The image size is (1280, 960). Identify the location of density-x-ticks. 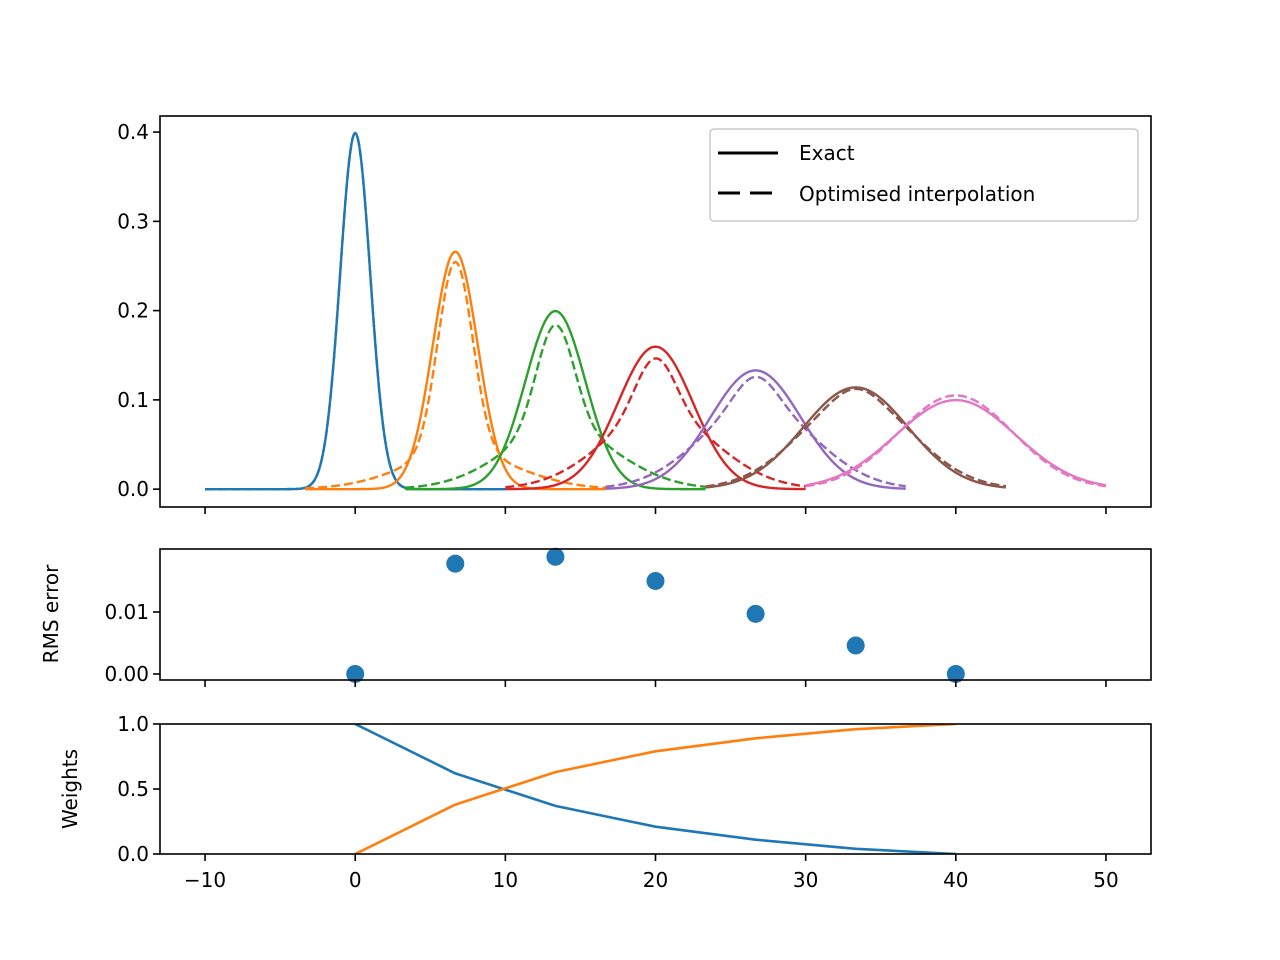
(655, 510).